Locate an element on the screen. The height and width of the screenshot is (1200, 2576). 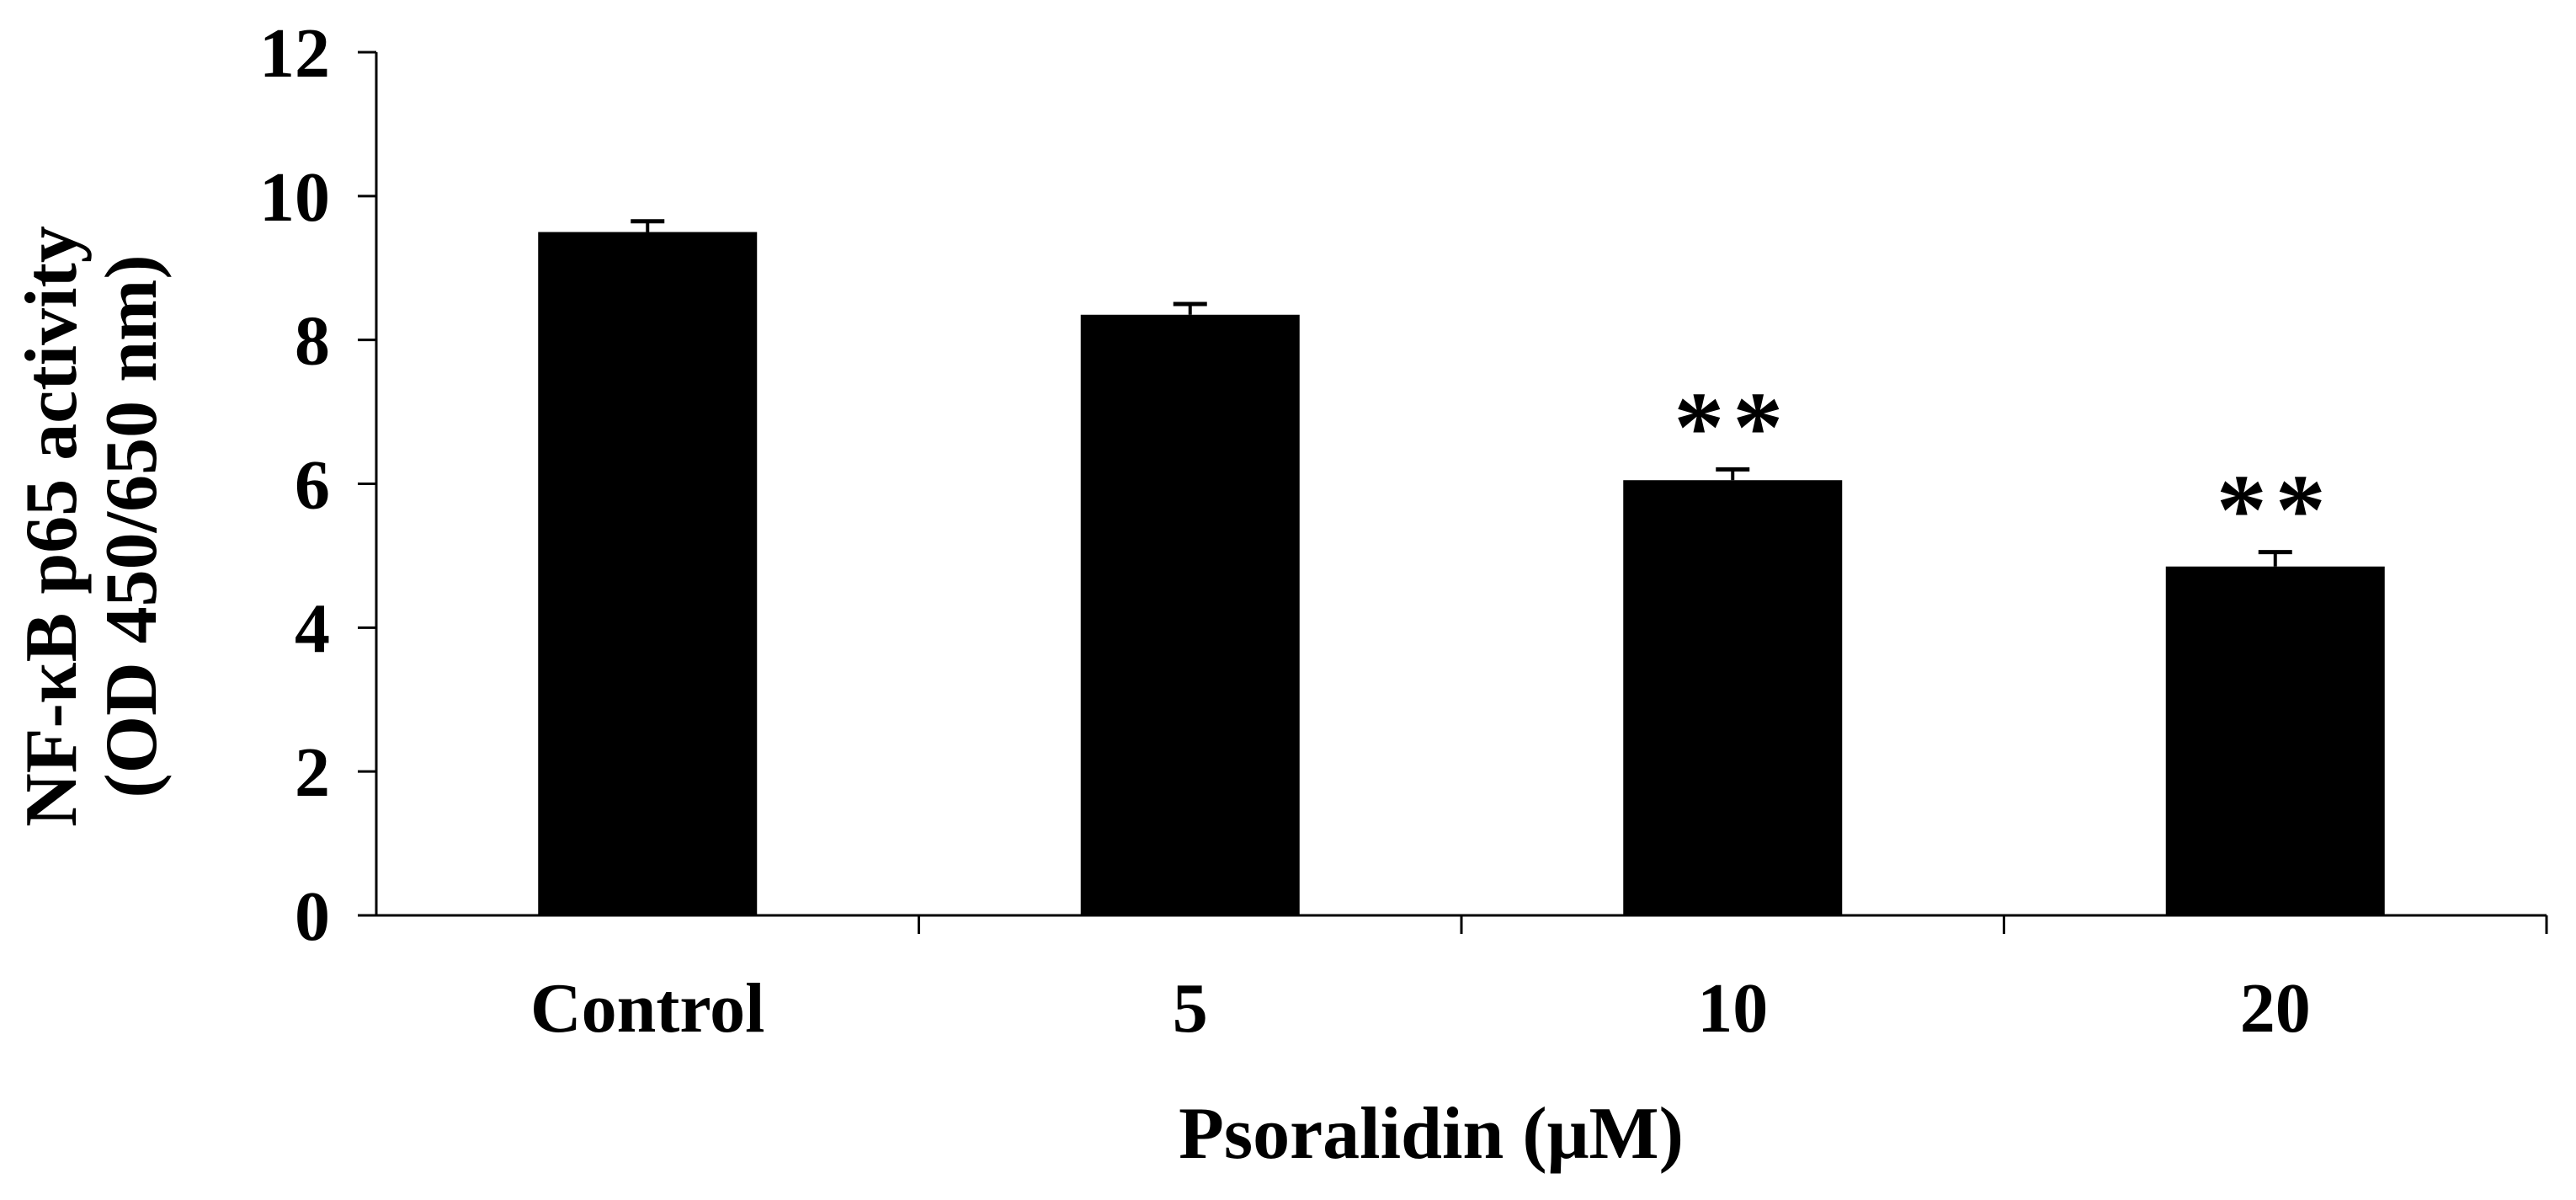
x-axis-title: Psoralidin (μM) is located at coordinates (1431, 1134).